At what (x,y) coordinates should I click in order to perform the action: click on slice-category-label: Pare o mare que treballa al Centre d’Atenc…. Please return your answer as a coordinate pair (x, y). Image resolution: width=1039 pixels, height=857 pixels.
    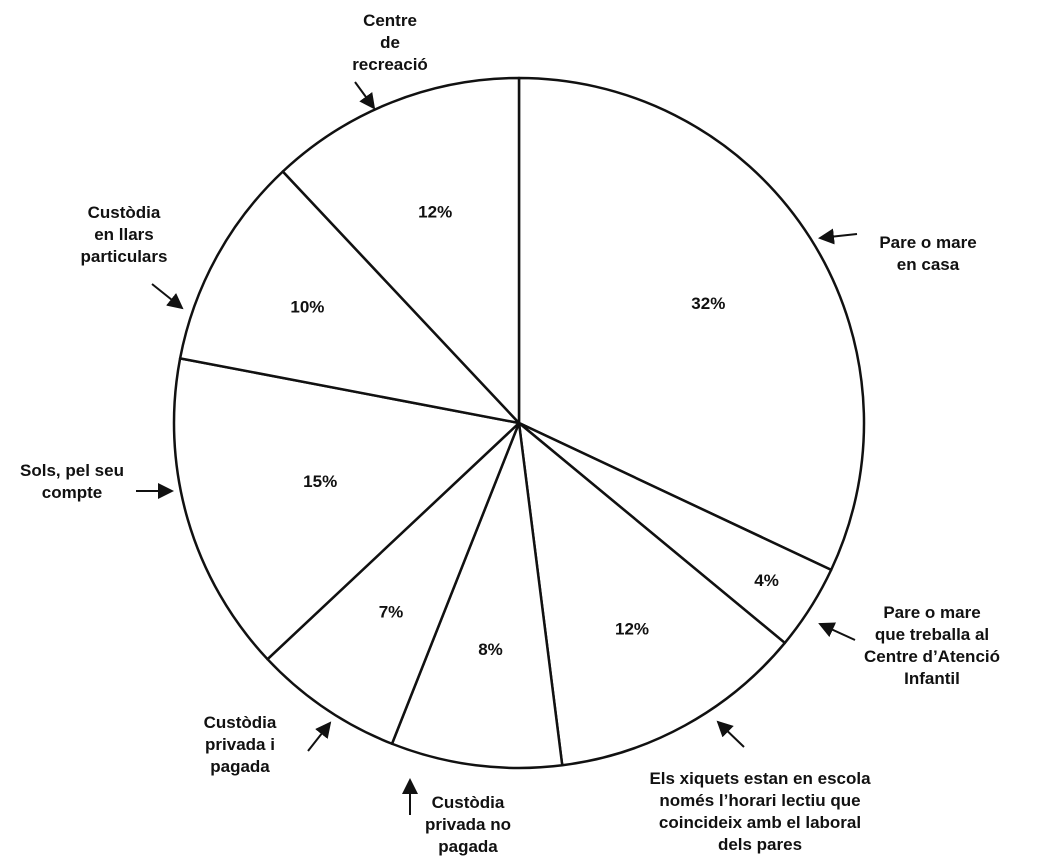
    Looking at the image, I should click on (932, 645).